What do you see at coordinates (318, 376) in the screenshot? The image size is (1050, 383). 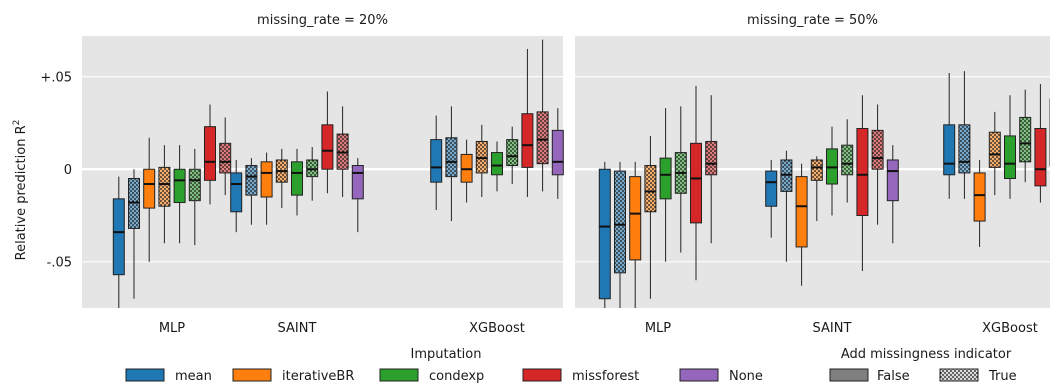 I see `legend-label-iterativebr: iterativeBR` at bounding box center [318, 376].